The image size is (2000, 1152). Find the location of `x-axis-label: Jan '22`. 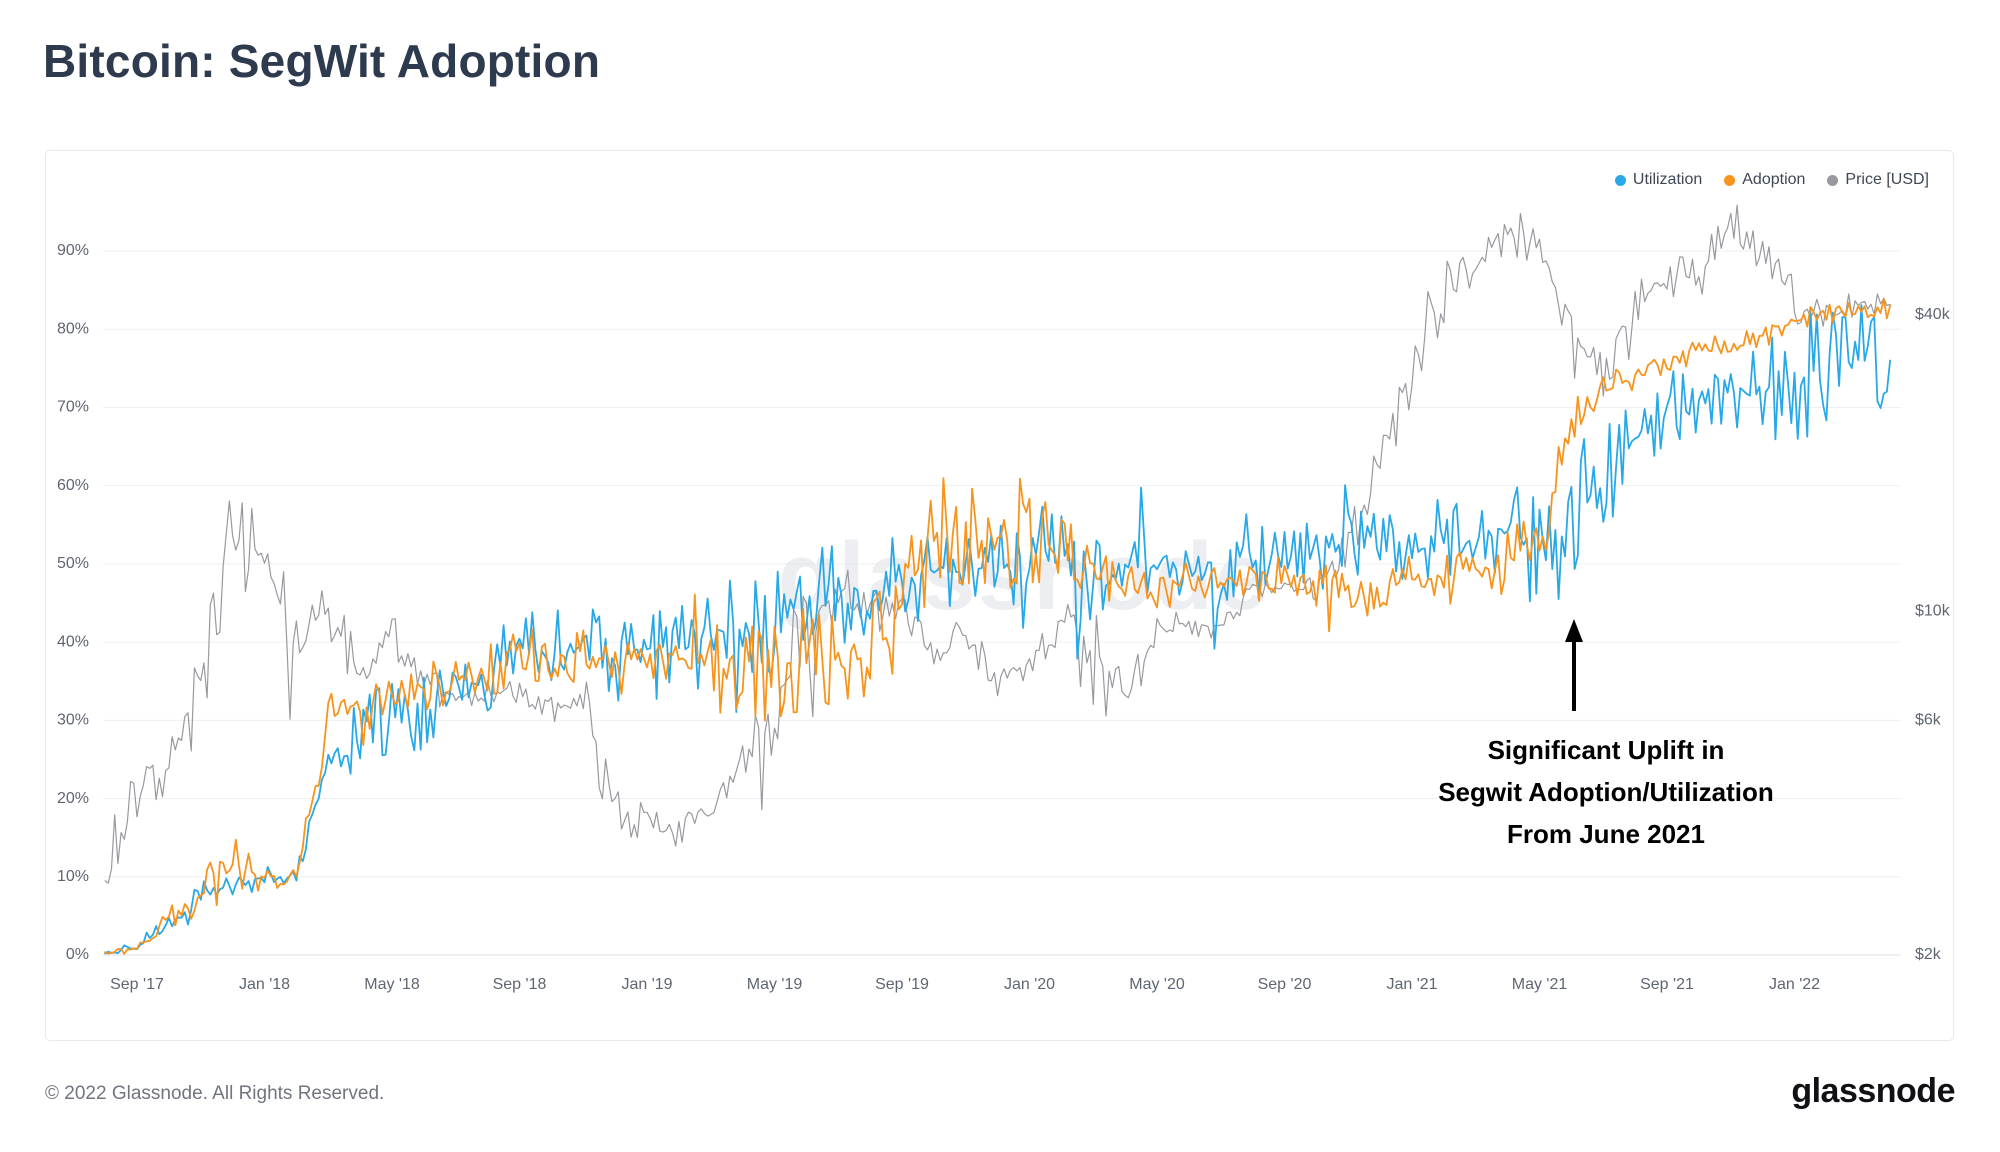

x-axis-label: Jan '22 is located at coordinates (1794, 984).